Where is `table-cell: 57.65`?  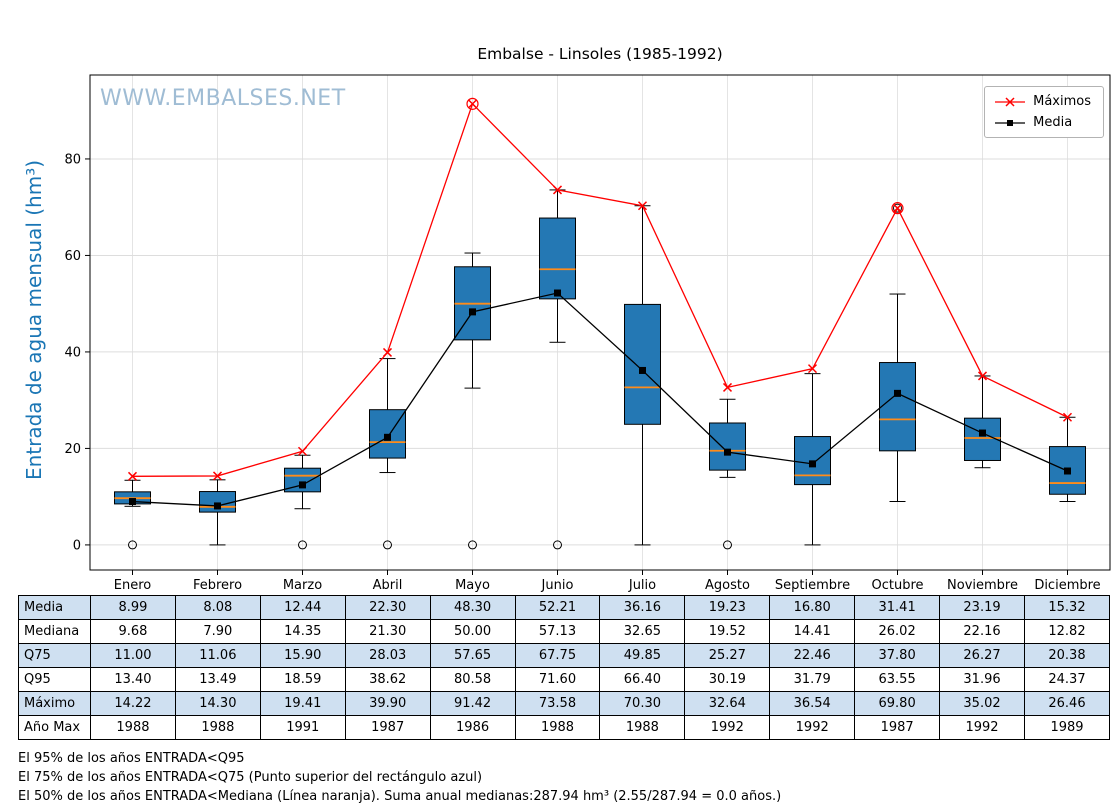
table-cell: 57.65 is located at coordinates (472, 655).